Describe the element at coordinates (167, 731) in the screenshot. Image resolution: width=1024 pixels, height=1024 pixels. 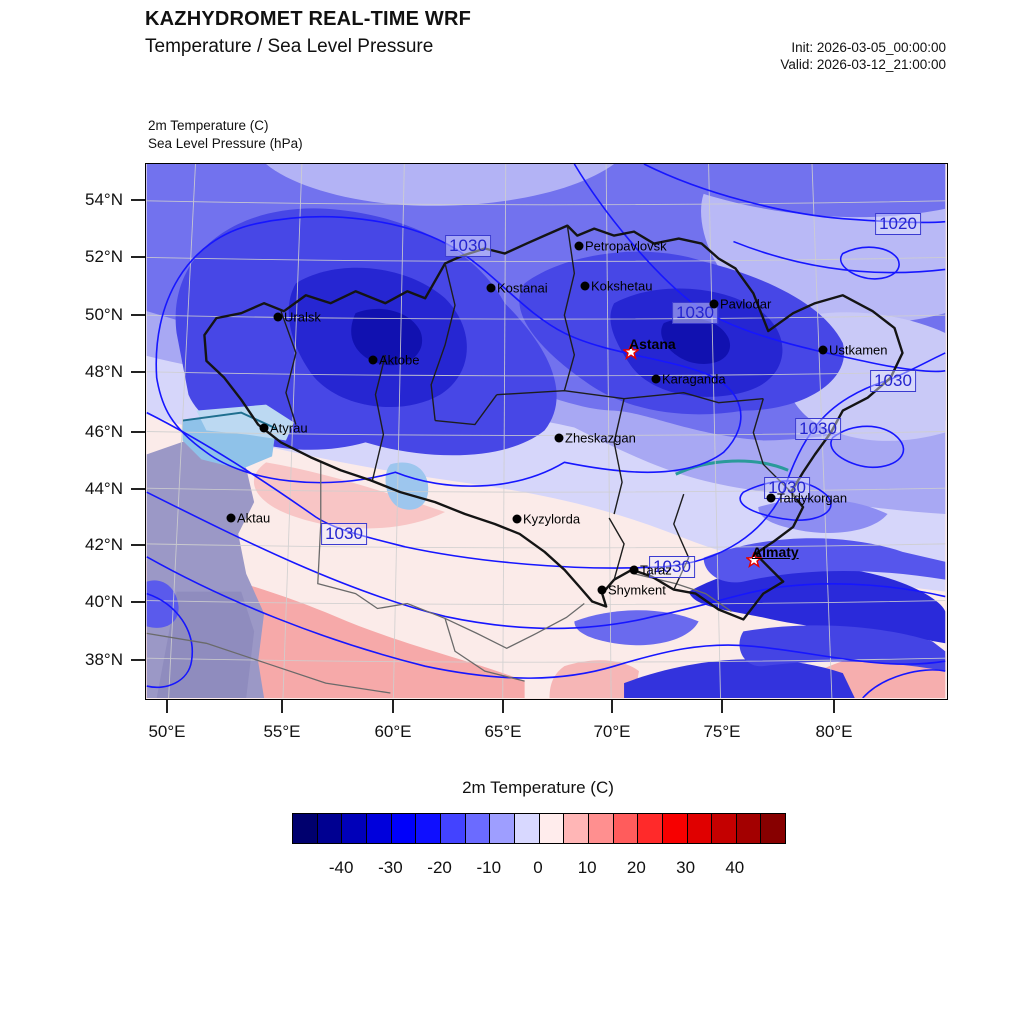
I see `lon-tick-label: 50°E` at that location.